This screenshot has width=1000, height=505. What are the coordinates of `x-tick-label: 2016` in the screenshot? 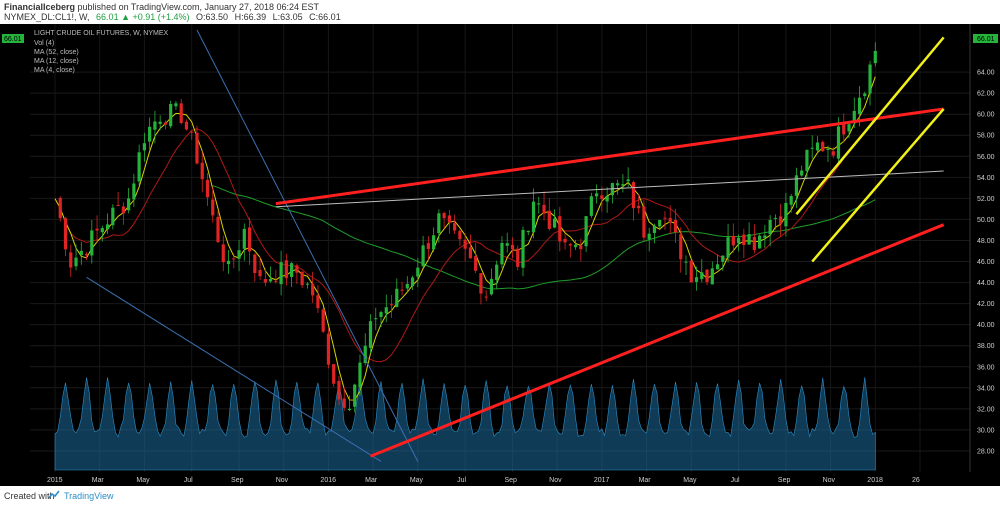 It's located at (328, 480).